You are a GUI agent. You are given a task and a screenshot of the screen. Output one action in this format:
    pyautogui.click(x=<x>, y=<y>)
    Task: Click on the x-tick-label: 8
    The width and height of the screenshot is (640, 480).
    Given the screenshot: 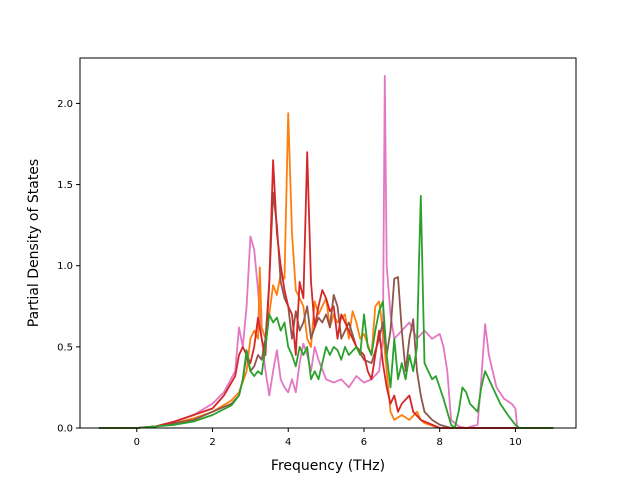 What is the action you would take?
    pyautogui.click(x=440, y=442)
    